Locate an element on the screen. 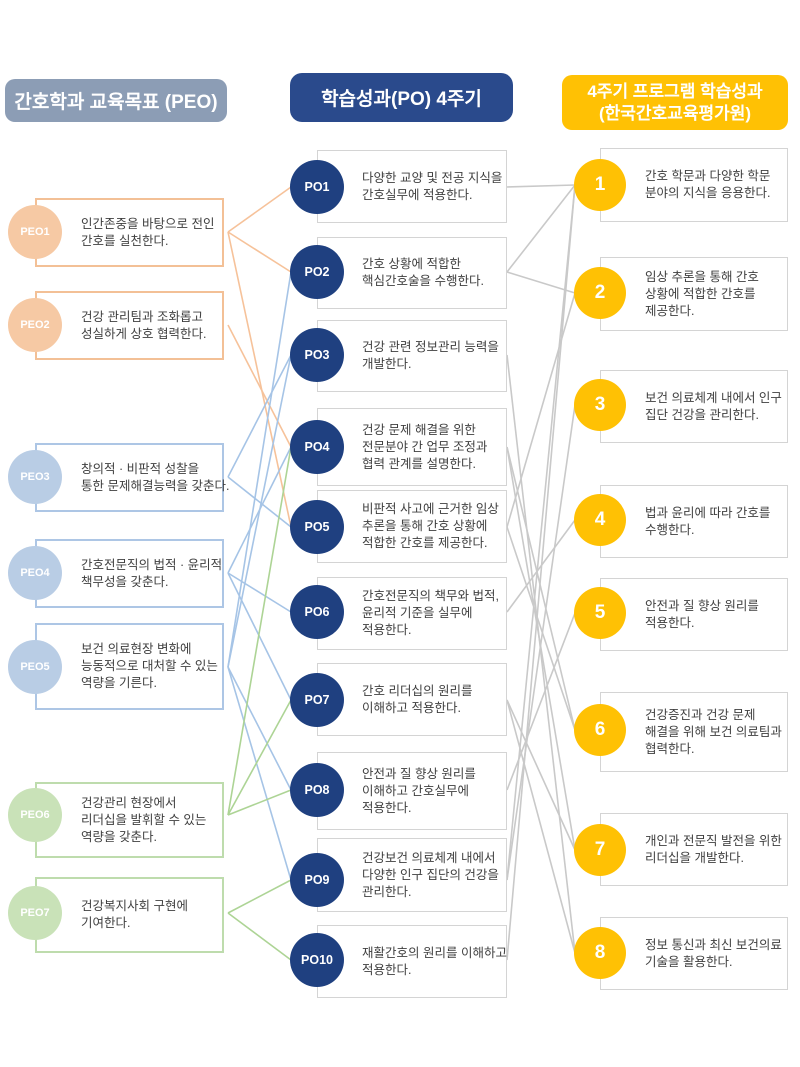  po-item-po9-label: PO9 is located at coordinates (317, 880).